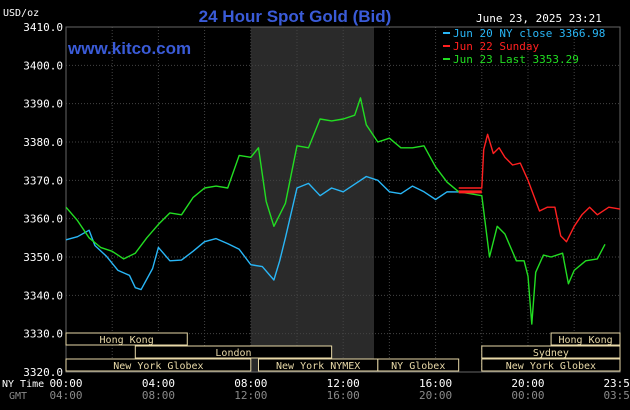 The image size is (630, 410). Describe the element at coordinates (65, 395) in the screenshot. I see `x-tick-label-gmt: 04:00` at that location.